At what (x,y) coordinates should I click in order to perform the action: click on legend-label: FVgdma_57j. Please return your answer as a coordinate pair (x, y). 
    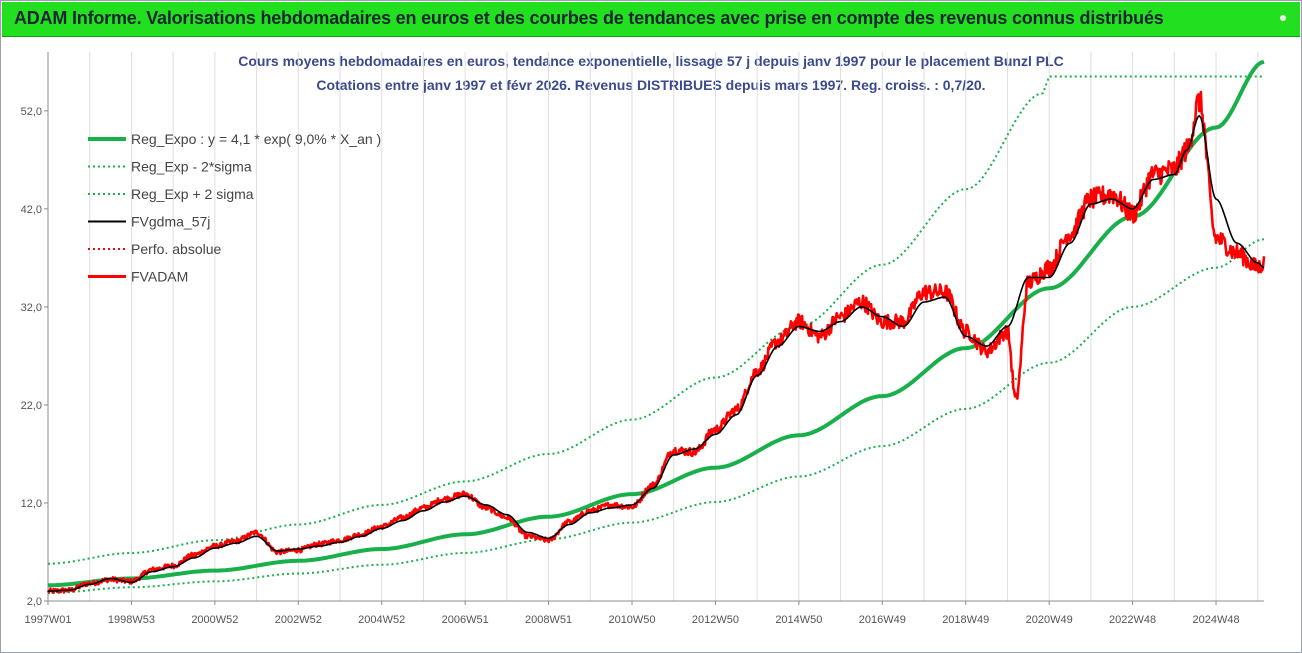
    Looking at the image, I should click on (170, 222).